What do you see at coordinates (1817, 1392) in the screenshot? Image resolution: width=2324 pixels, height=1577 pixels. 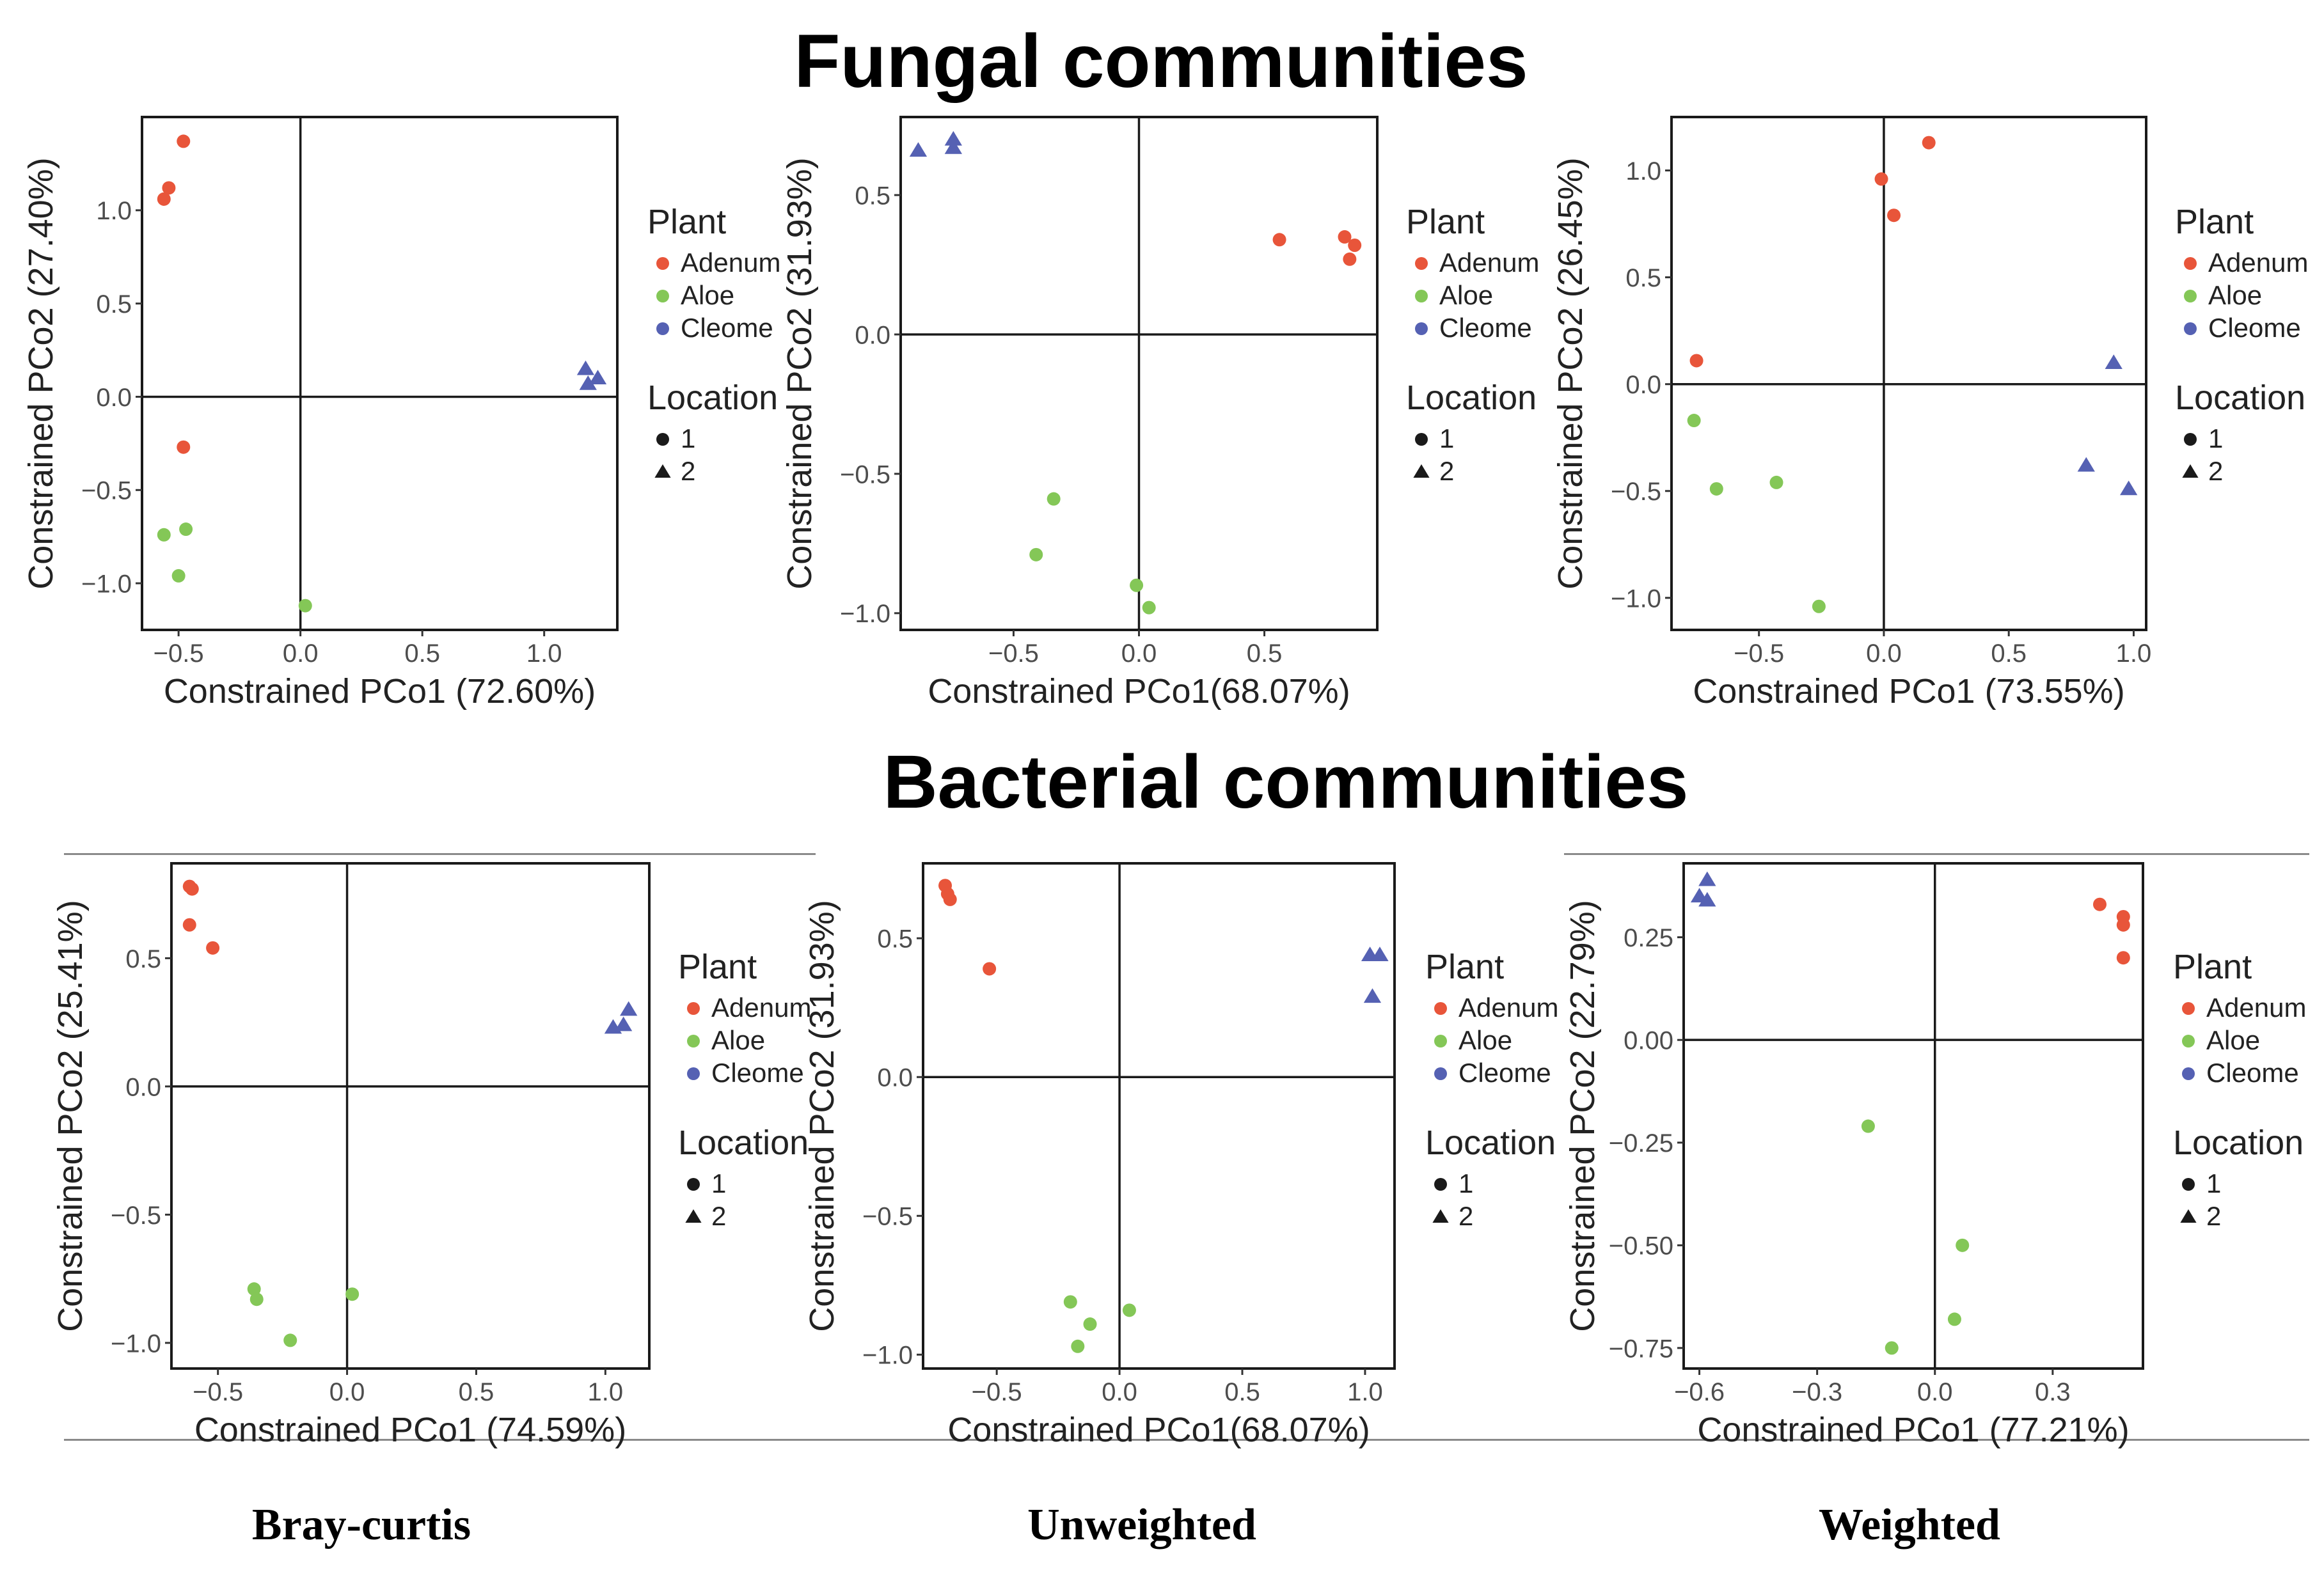 I see `x-tick-label: −0.3` at bounding box center [1817, 1392].